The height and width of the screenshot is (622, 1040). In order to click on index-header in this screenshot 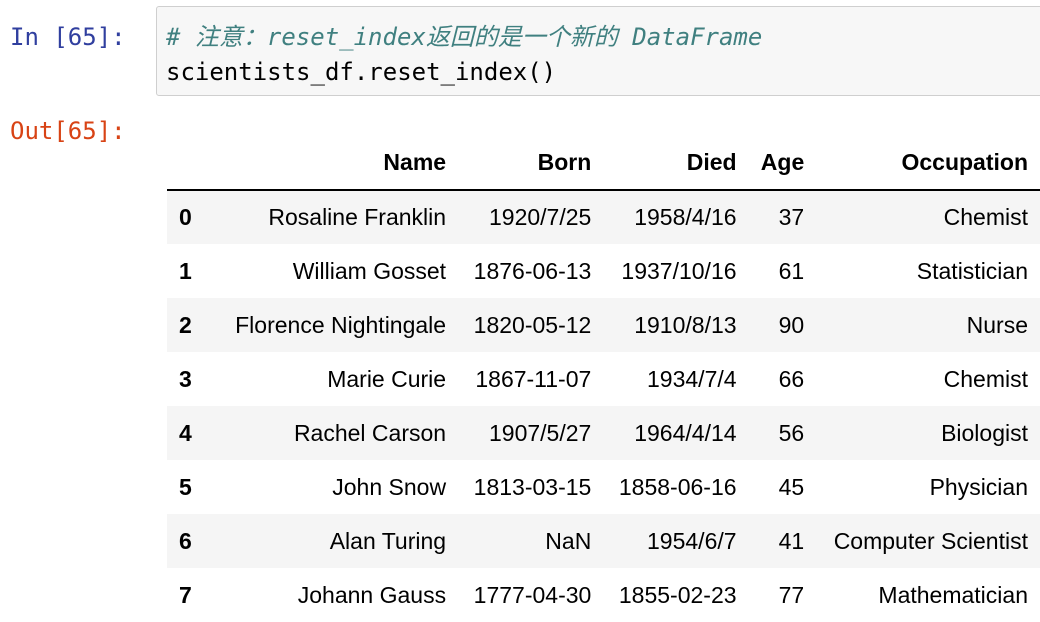, I will do `click(185, 163)`.